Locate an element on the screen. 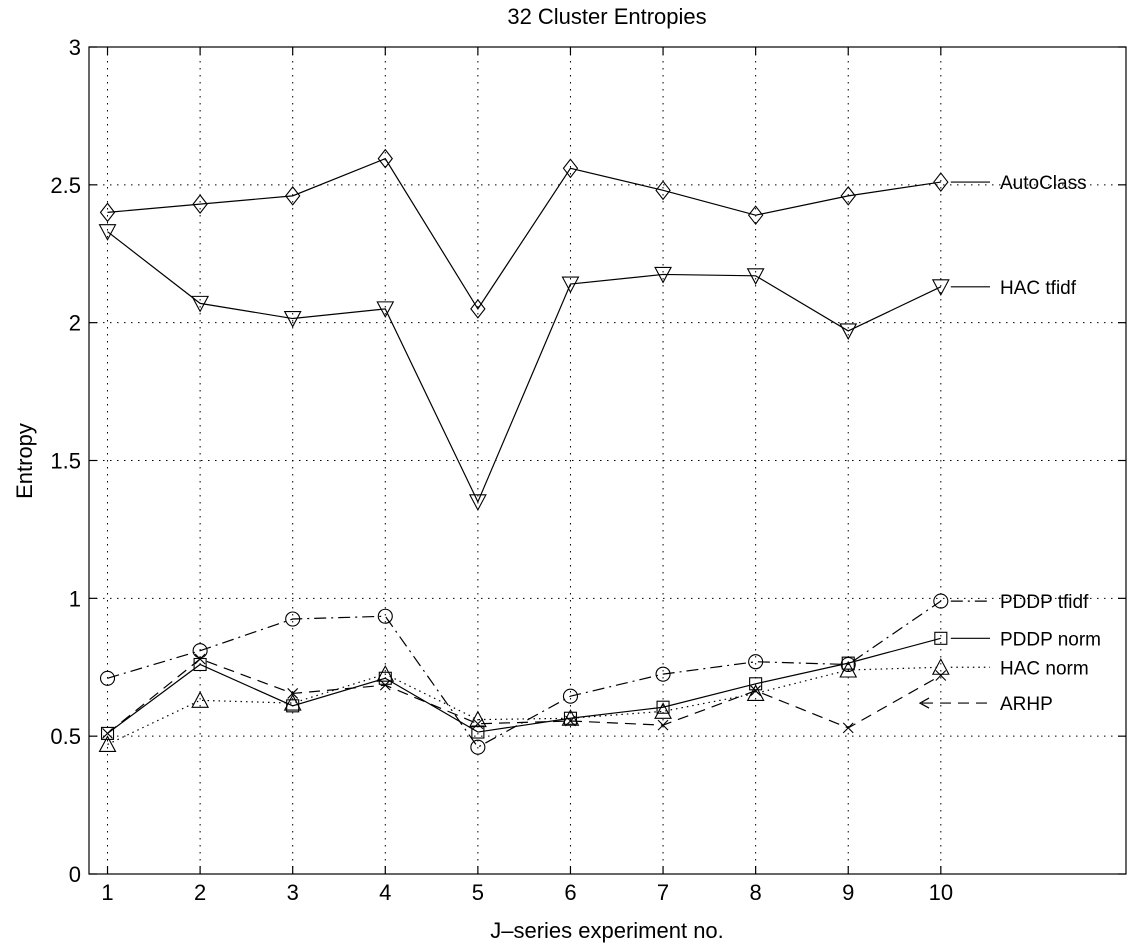  x-tick-label: 6 is located at coordinates (570, 892).